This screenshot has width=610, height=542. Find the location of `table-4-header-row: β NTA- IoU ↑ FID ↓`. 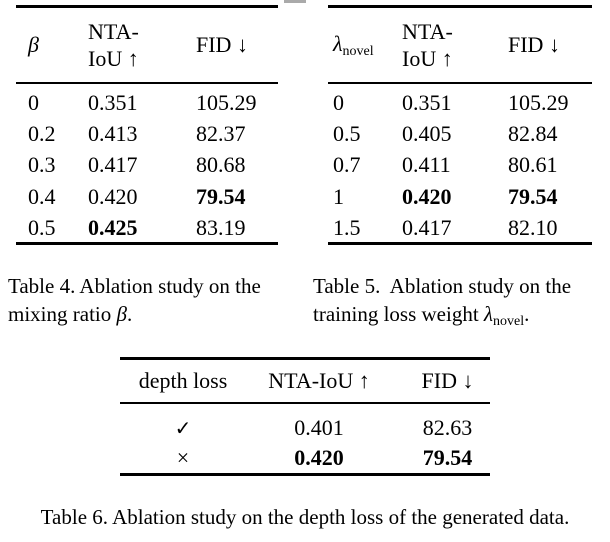

table-4-header-row: β NTA- IoU ↑ FID ↓ is located at coordinates (147, 45).